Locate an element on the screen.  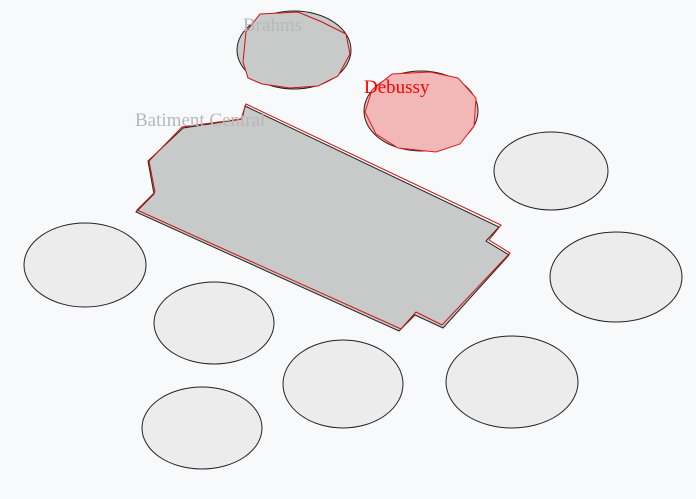
building-brahms: Brahms is located at coordinates (294, 50).